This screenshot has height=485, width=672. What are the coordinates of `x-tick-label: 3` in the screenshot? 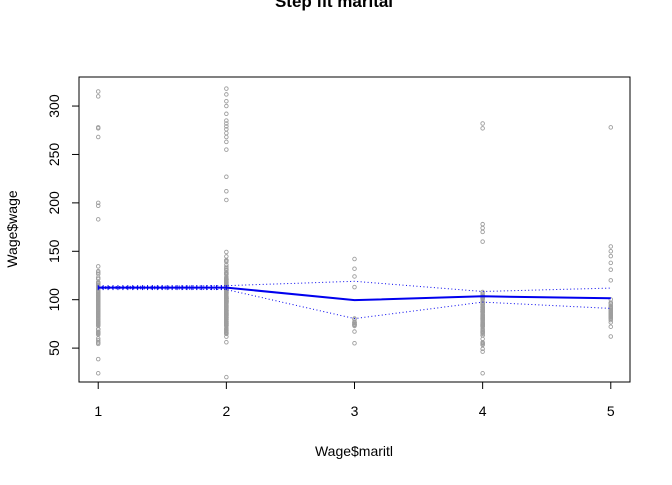 It's located at (355, 411).